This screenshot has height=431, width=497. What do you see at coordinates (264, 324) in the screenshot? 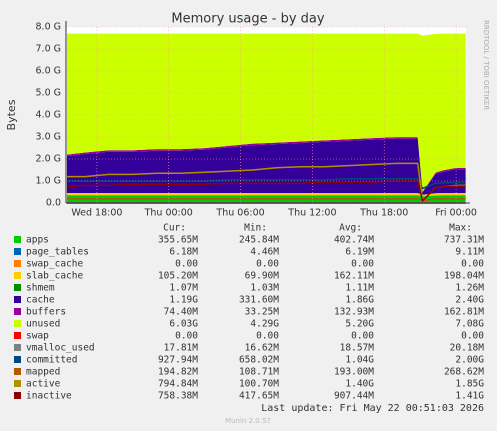
I see `stat-value: 4.29G` at bounding box center [264, 324].